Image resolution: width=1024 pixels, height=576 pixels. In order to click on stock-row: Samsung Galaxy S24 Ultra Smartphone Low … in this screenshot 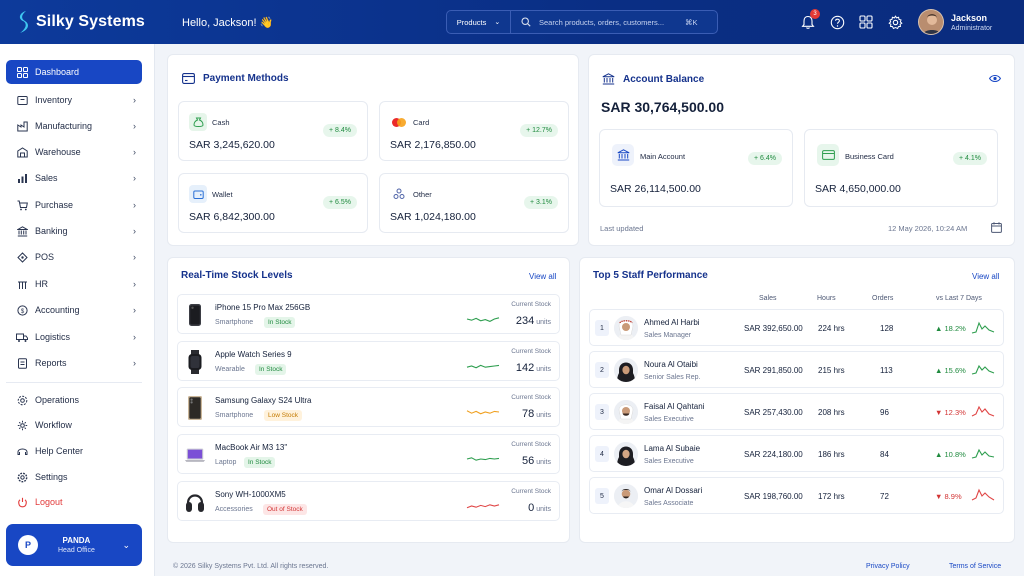, I will do `click(368, 407)`.